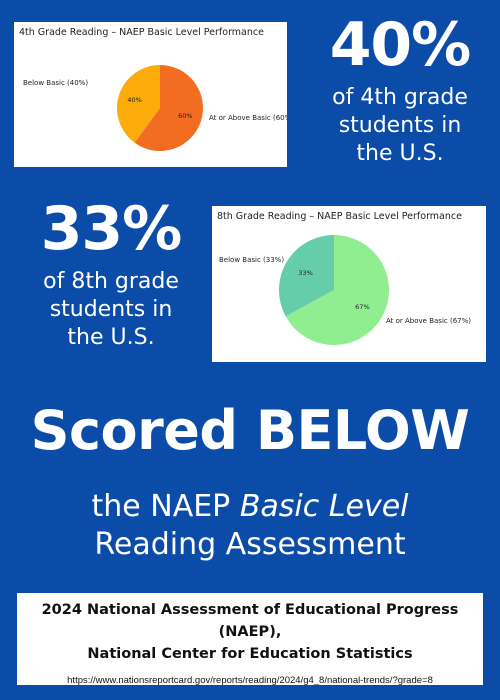 The height and width of the screenshot is (700, 500). Describe the element at coordinates (324, 506) in the screenshot. I see `subheadline-emphasis: Basic Level` at that location.